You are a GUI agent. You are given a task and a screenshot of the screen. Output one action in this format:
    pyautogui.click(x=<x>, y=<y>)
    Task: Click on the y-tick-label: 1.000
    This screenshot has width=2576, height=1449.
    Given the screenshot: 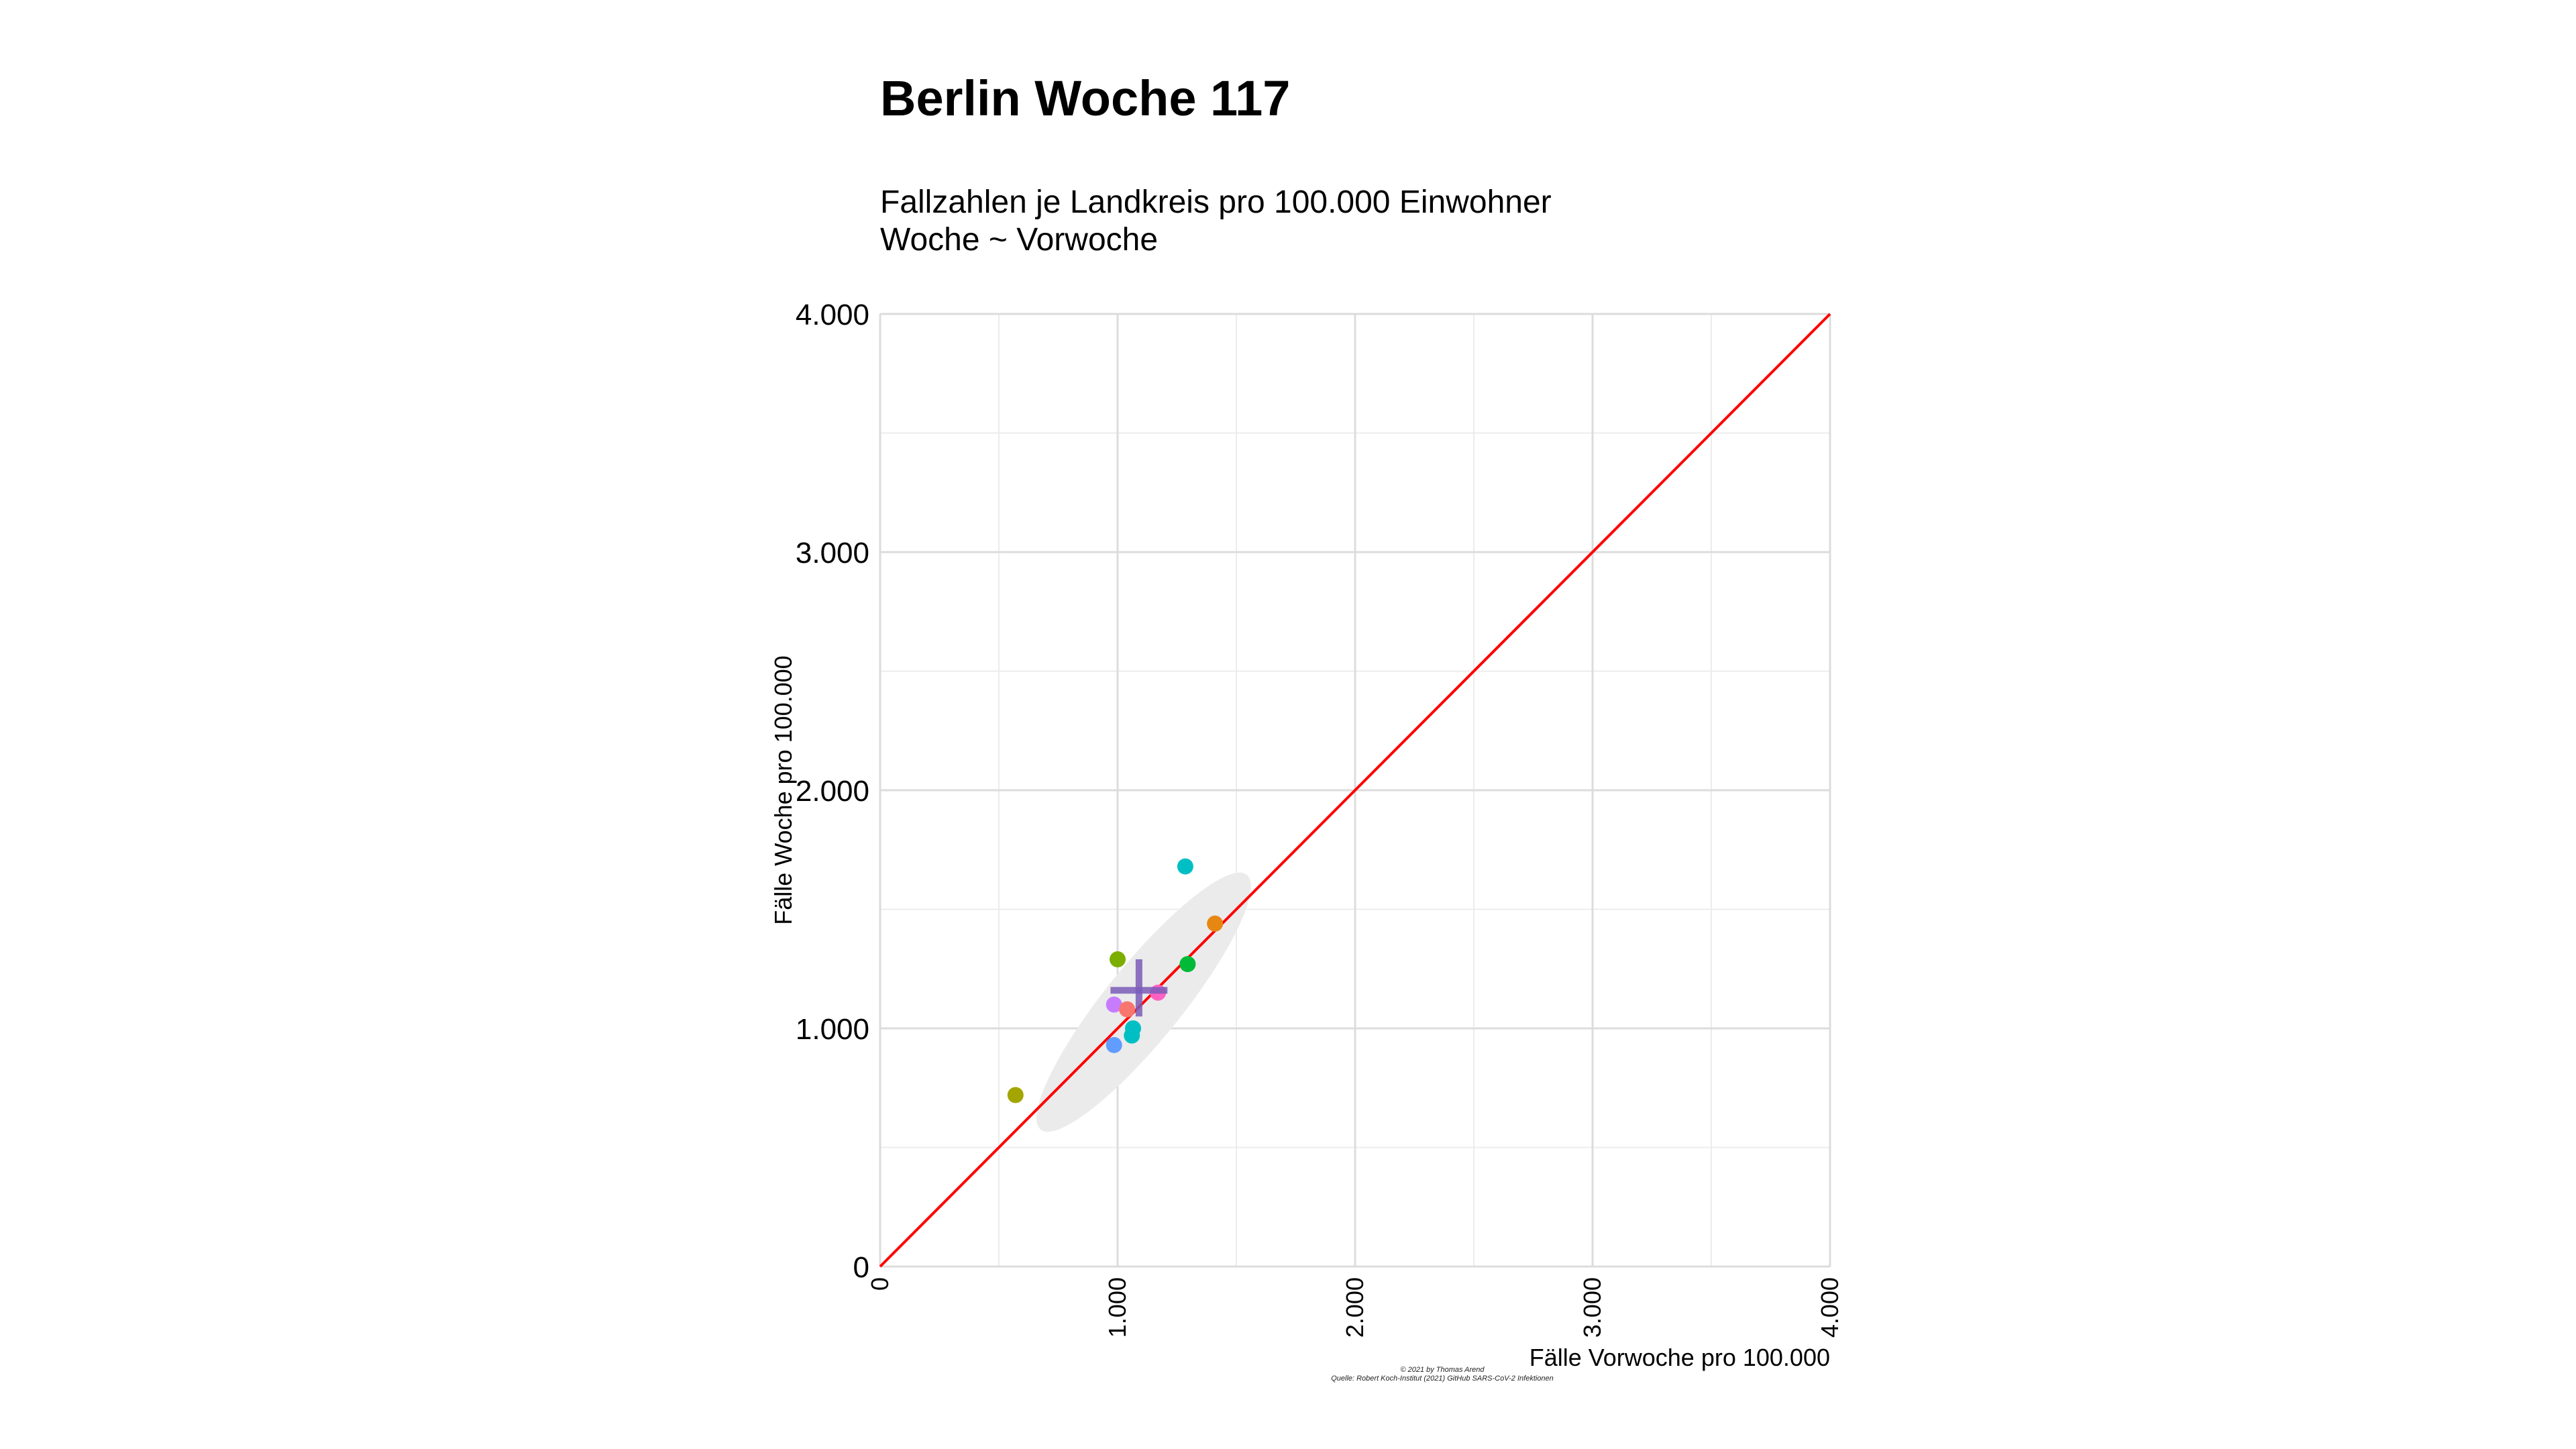 What is the action you would take?
    pyautogui.click(x=832, y=1029)
    